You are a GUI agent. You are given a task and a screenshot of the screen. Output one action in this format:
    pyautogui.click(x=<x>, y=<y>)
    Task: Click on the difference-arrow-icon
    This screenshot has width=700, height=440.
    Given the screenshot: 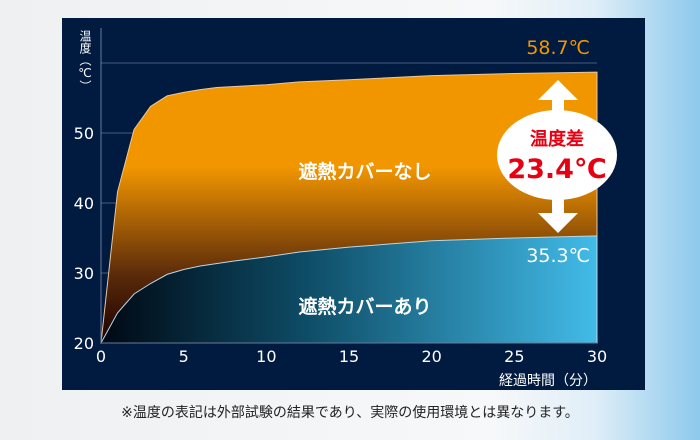 What is the action you would take?
    pyautogui.click(x=557, y=156)
    